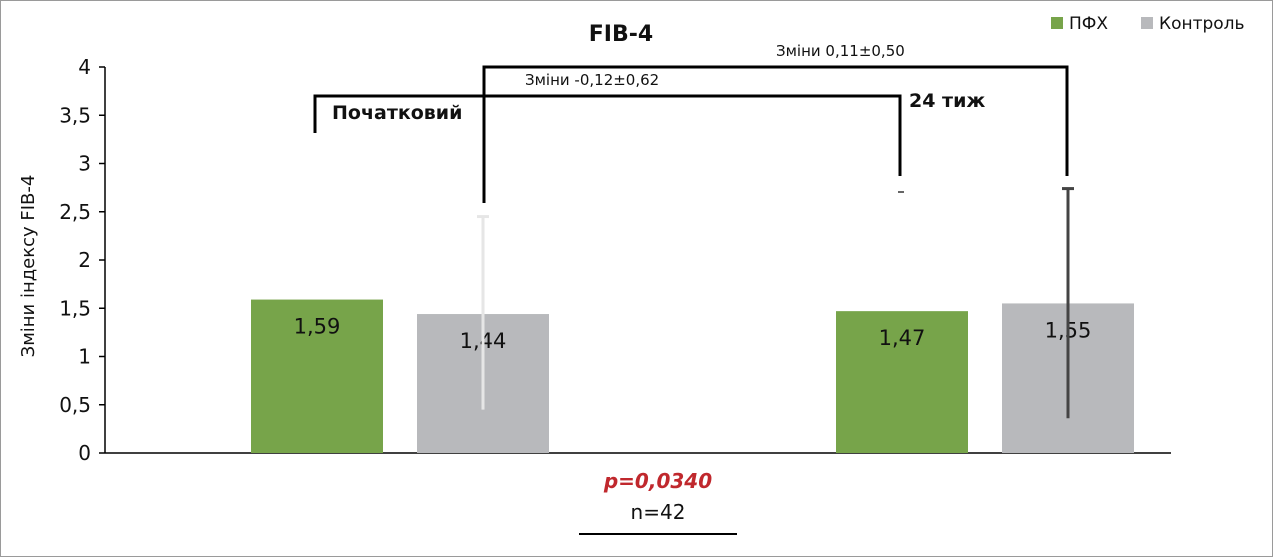 The height and width of the screenshot is (558, 1273). I want to click on y-tick-label: 0, so click(84, 453).